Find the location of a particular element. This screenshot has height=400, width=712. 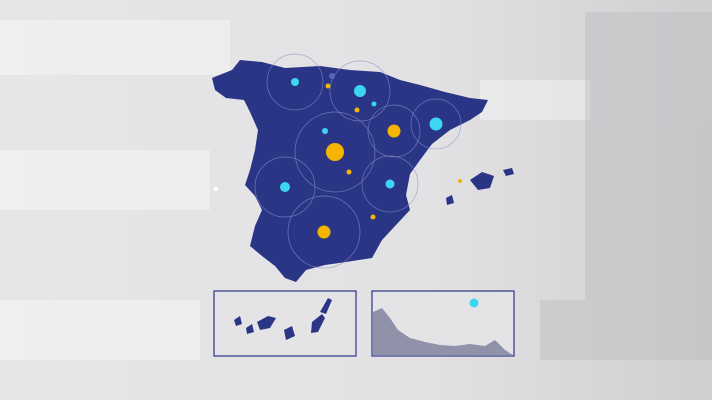

coastline is located at coordinates (443, 331).